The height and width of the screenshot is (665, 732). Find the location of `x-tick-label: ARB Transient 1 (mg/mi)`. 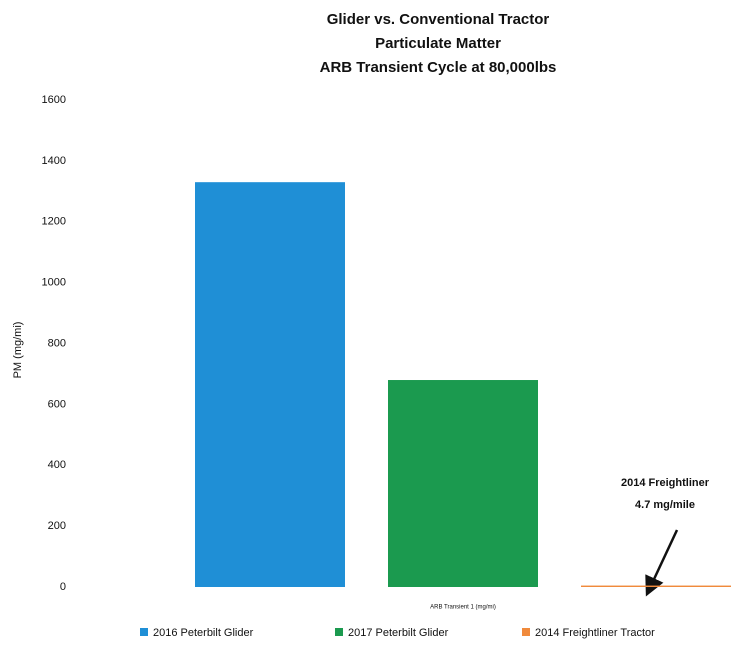

x-tick-label: ARB Transient 1 (mg/mi) is located at coordinates (463, 608).